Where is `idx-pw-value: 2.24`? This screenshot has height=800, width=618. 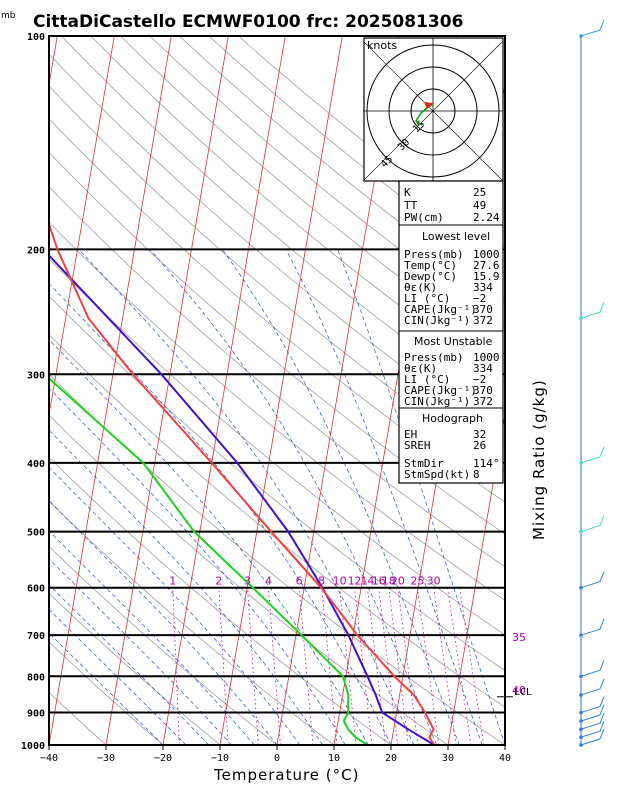
idx-pw-value: 2.24 is located at coordinates (486, 217).